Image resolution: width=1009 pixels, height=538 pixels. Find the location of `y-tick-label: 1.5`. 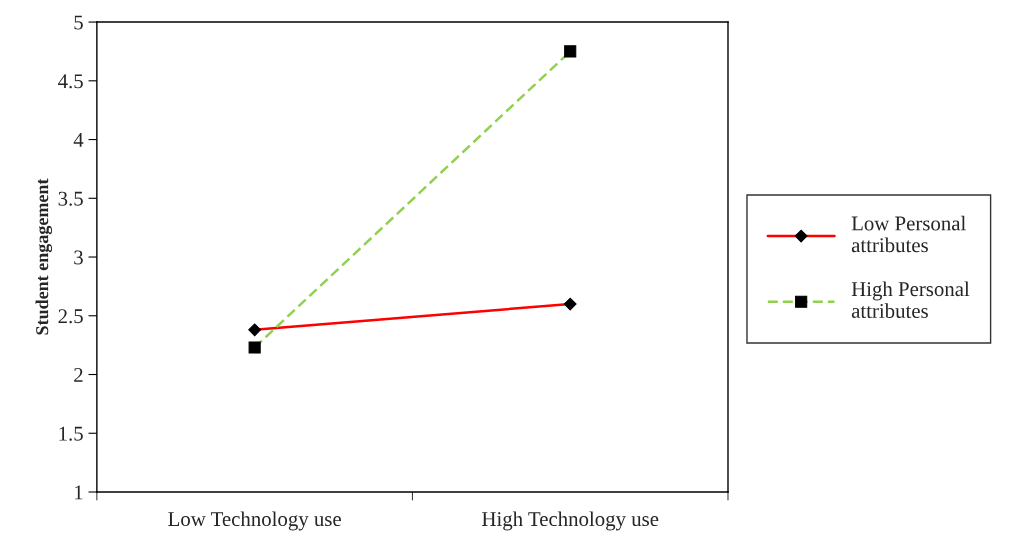

y-tick-label: 1.5 is located at coordinates (71, 433).